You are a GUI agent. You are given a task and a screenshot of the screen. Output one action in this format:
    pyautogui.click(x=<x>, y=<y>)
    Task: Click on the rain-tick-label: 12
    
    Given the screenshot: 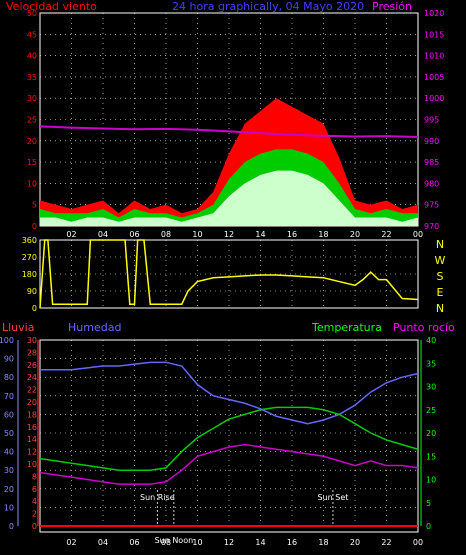 What is the action you would take?
    pyautogui.click(x=32, y=452)
    